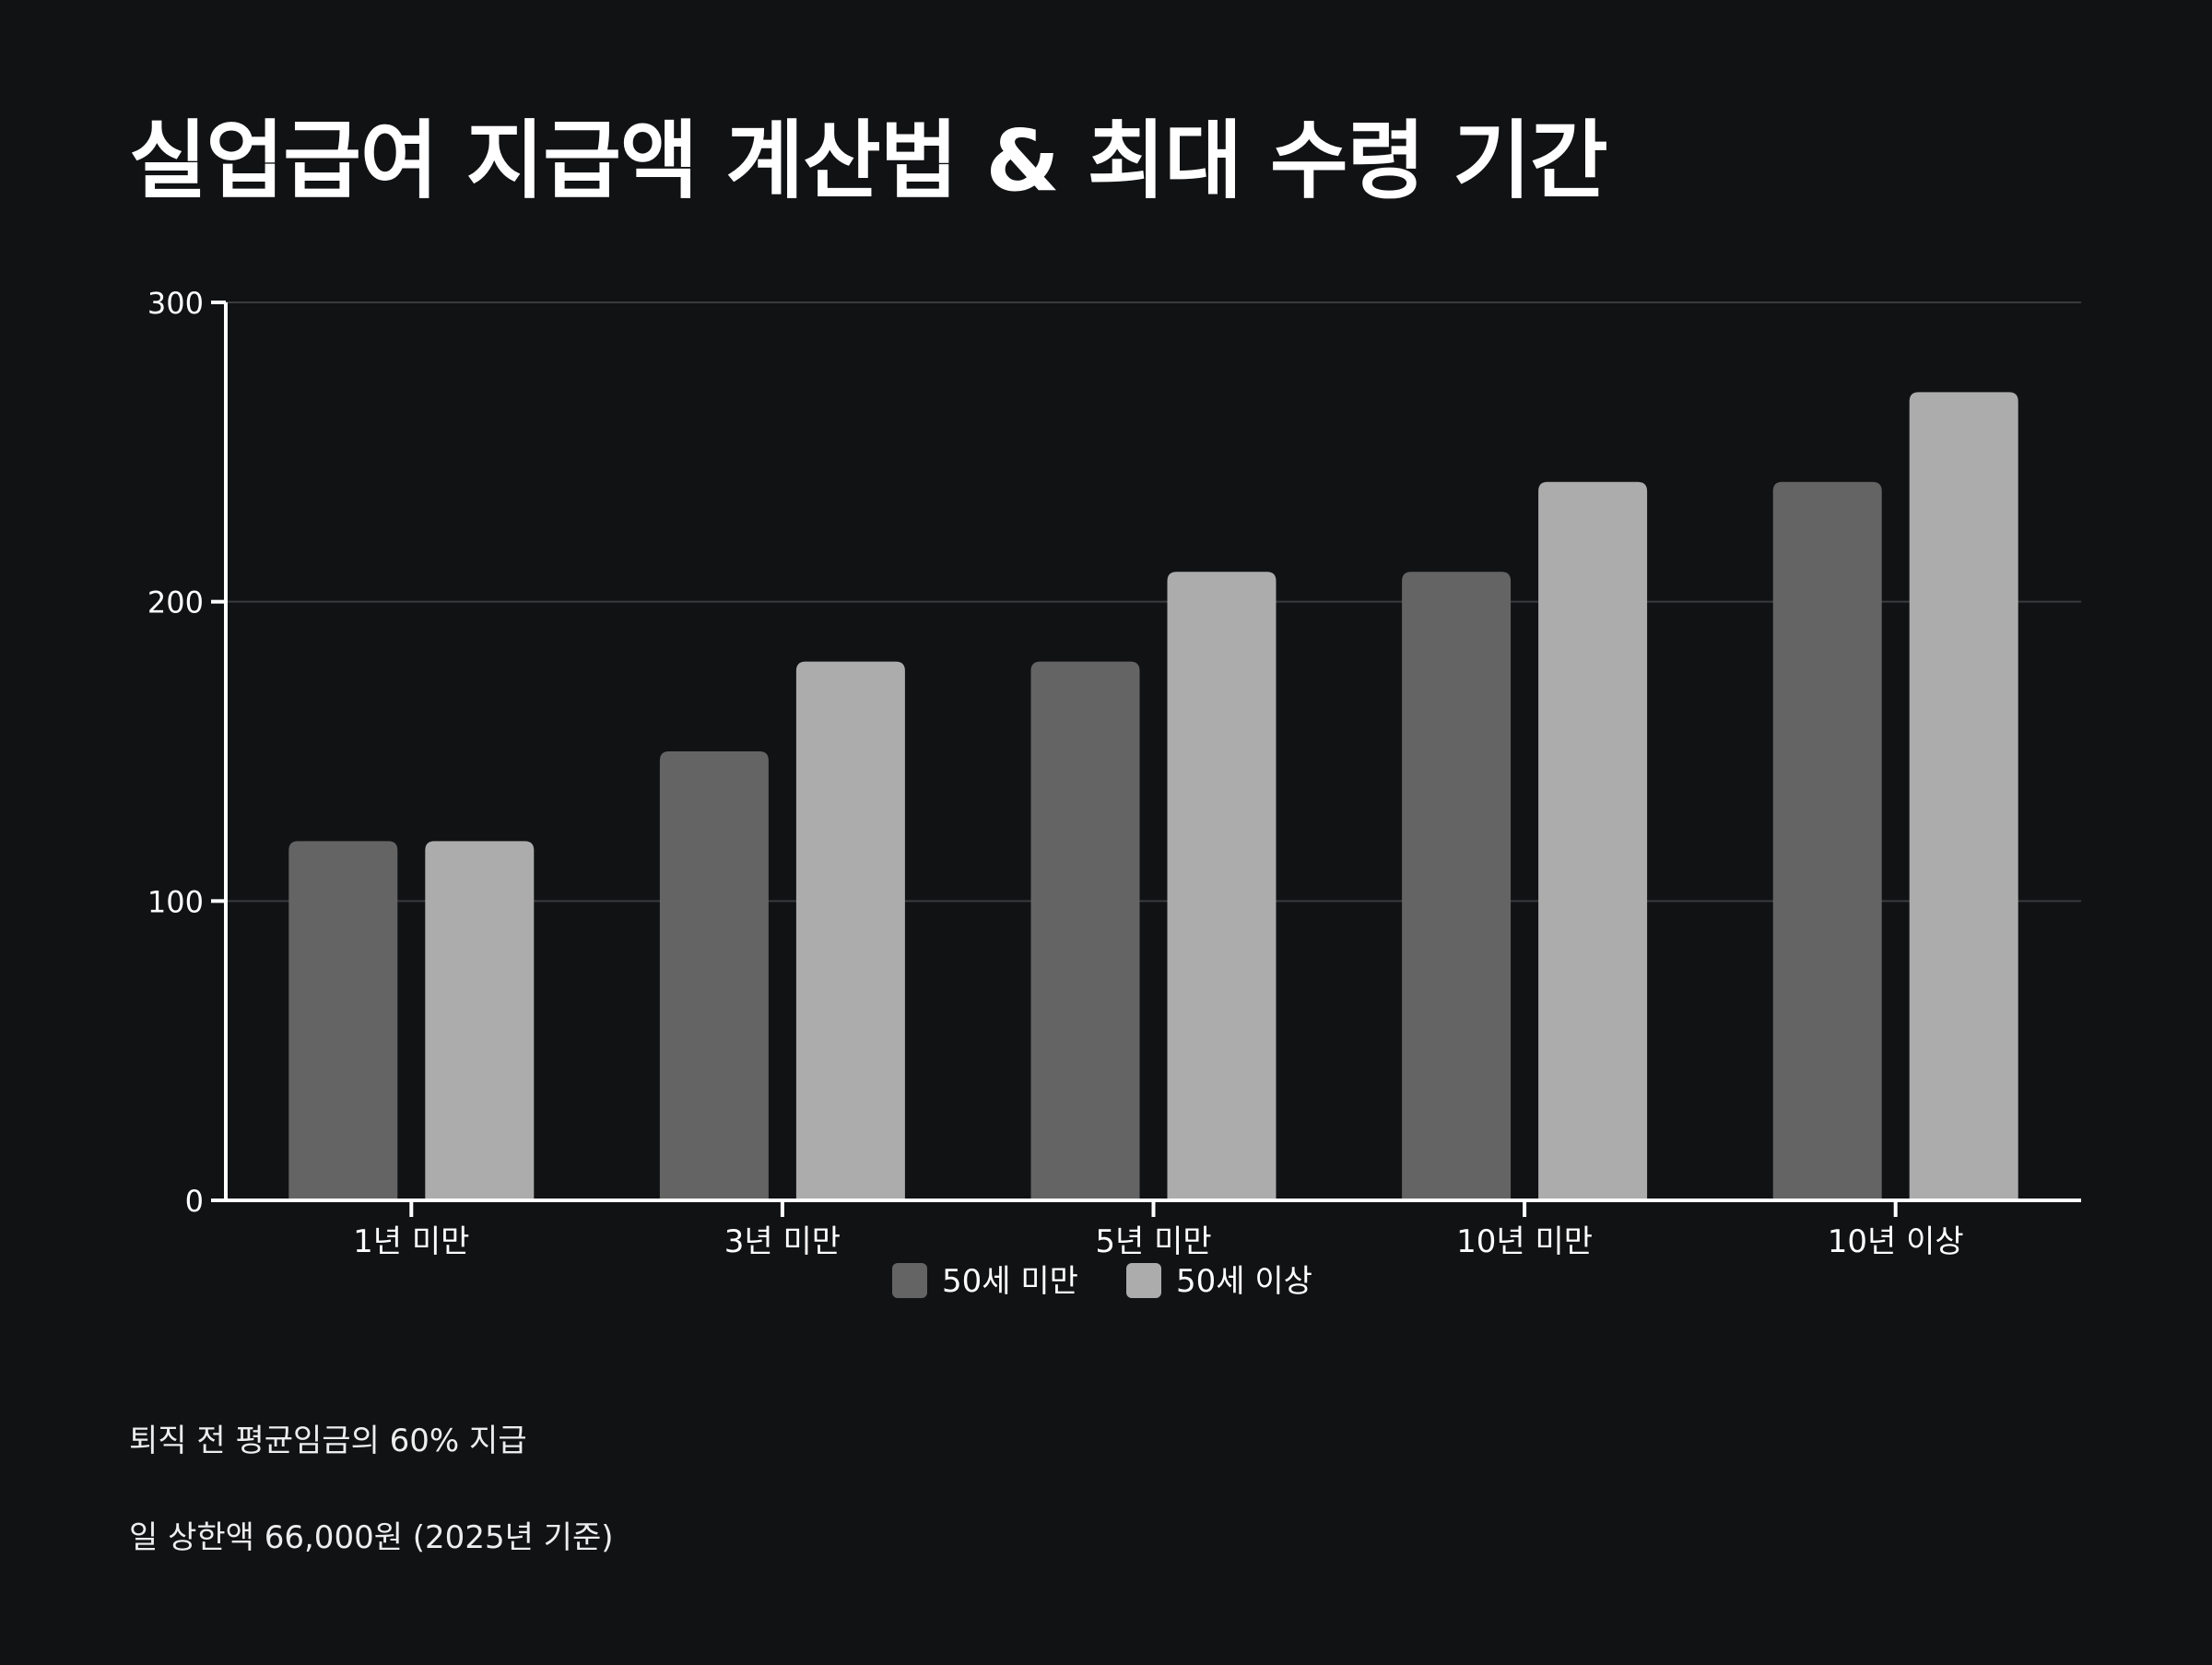 The image size is (2212, 1665). Describe the element at coordinates (194, 1201) in the screenshot. I see `y-tick-label: 0` at that location.